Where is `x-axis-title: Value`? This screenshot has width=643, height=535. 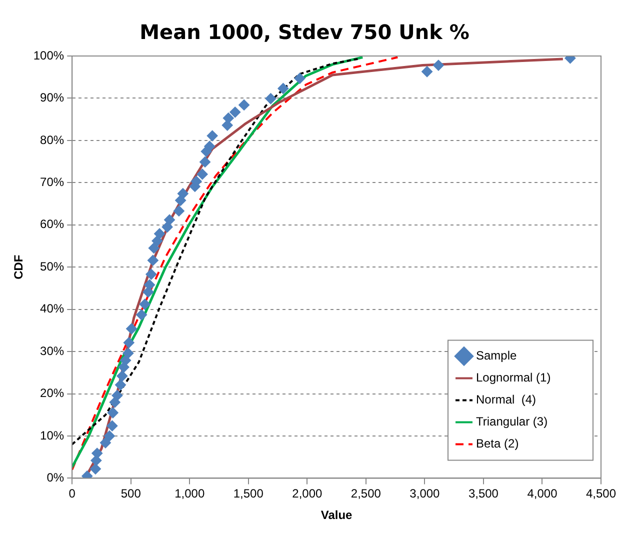
x-axis-title: Value is located at coordinates (336, 515).